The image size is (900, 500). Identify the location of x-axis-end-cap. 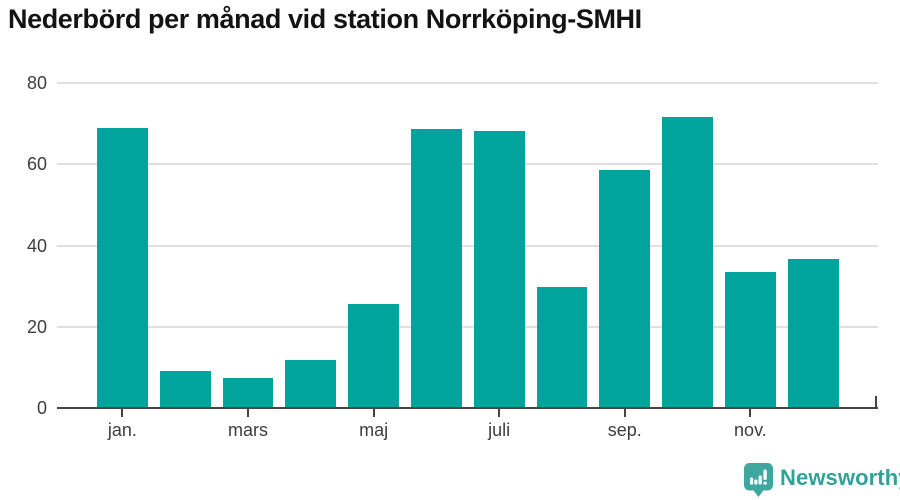
(876, 402).